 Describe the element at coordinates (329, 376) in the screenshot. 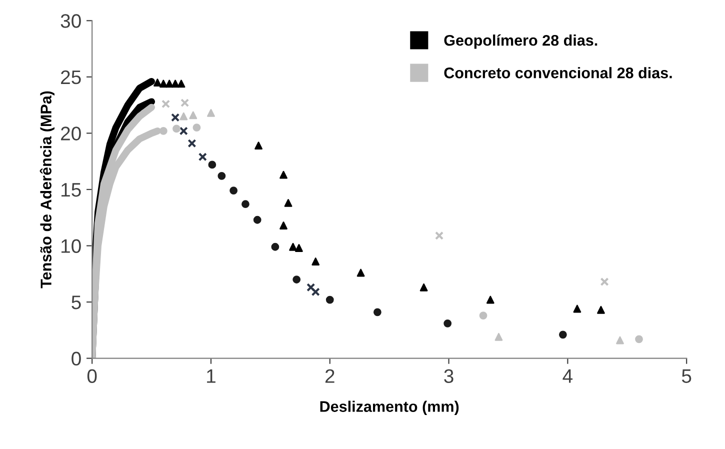

I see `x-tick-label: 2` at that location.